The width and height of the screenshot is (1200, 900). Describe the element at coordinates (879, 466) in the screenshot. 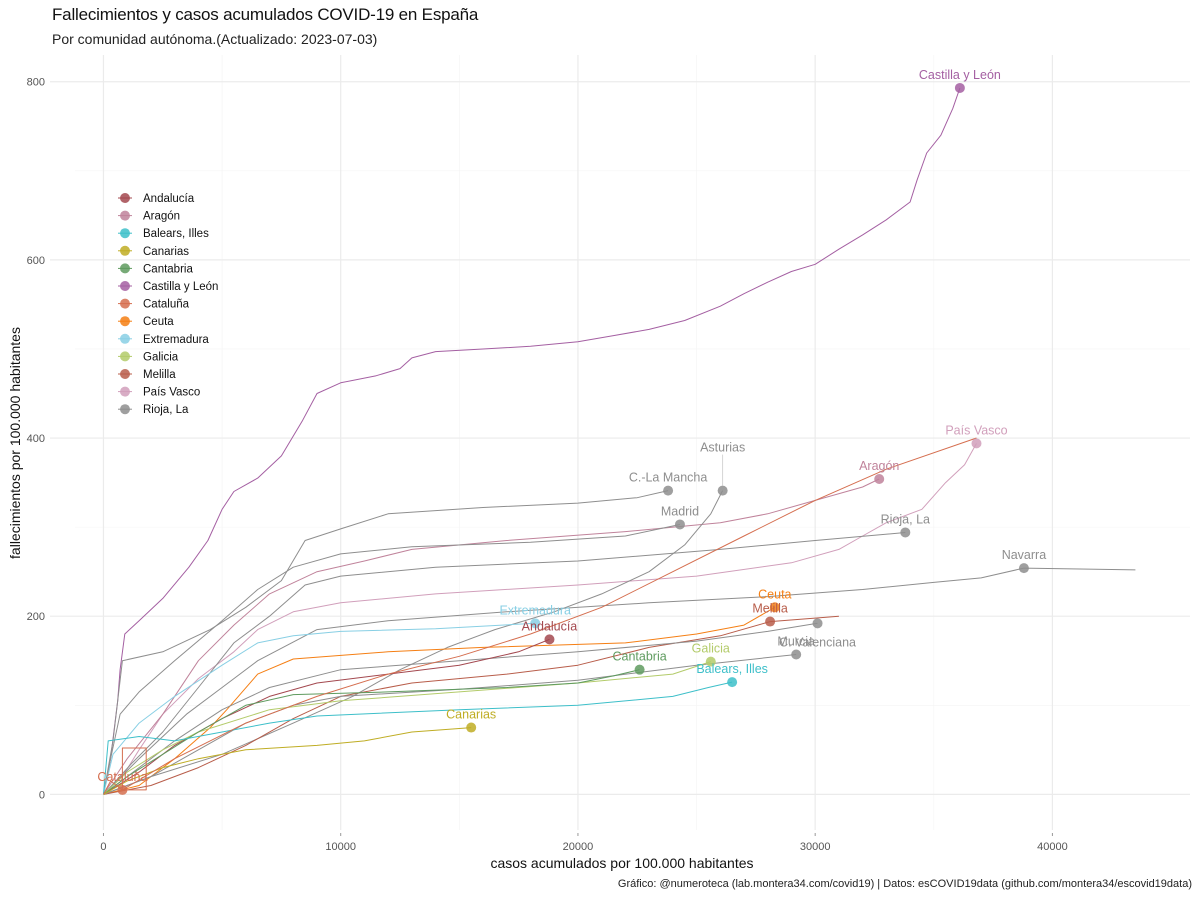

I see `endpoint-label-arag-n: Aragón` at that location.